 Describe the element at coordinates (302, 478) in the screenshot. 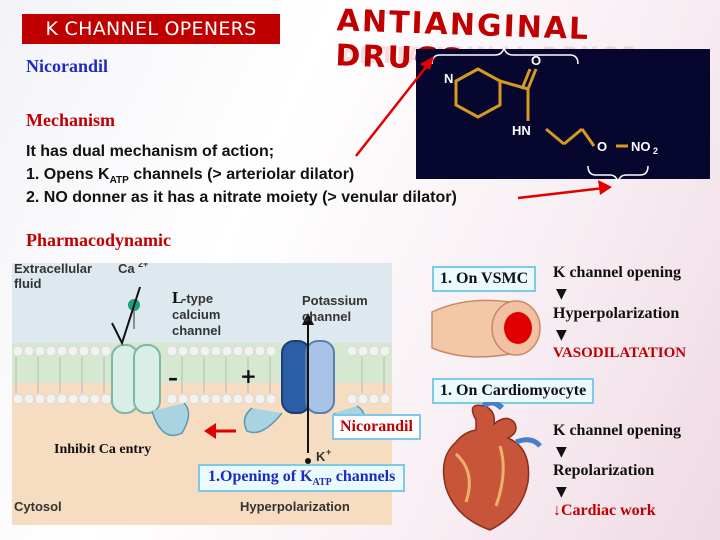

I see `katp-opening-box: 1.Opening of KATP channels` at that location.